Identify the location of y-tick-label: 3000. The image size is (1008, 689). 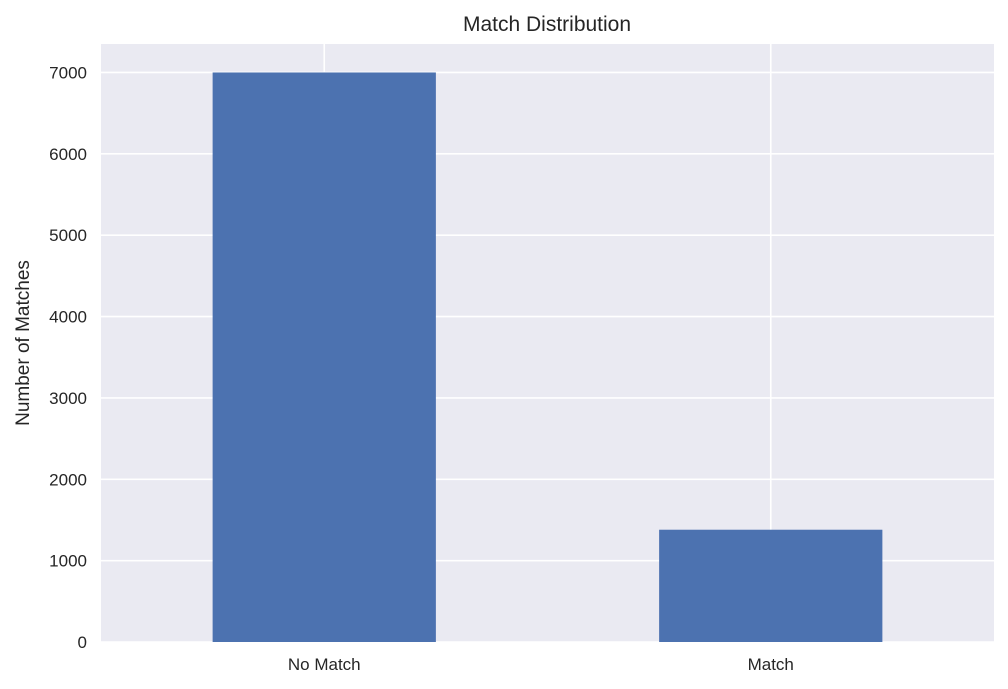
(68, 398).